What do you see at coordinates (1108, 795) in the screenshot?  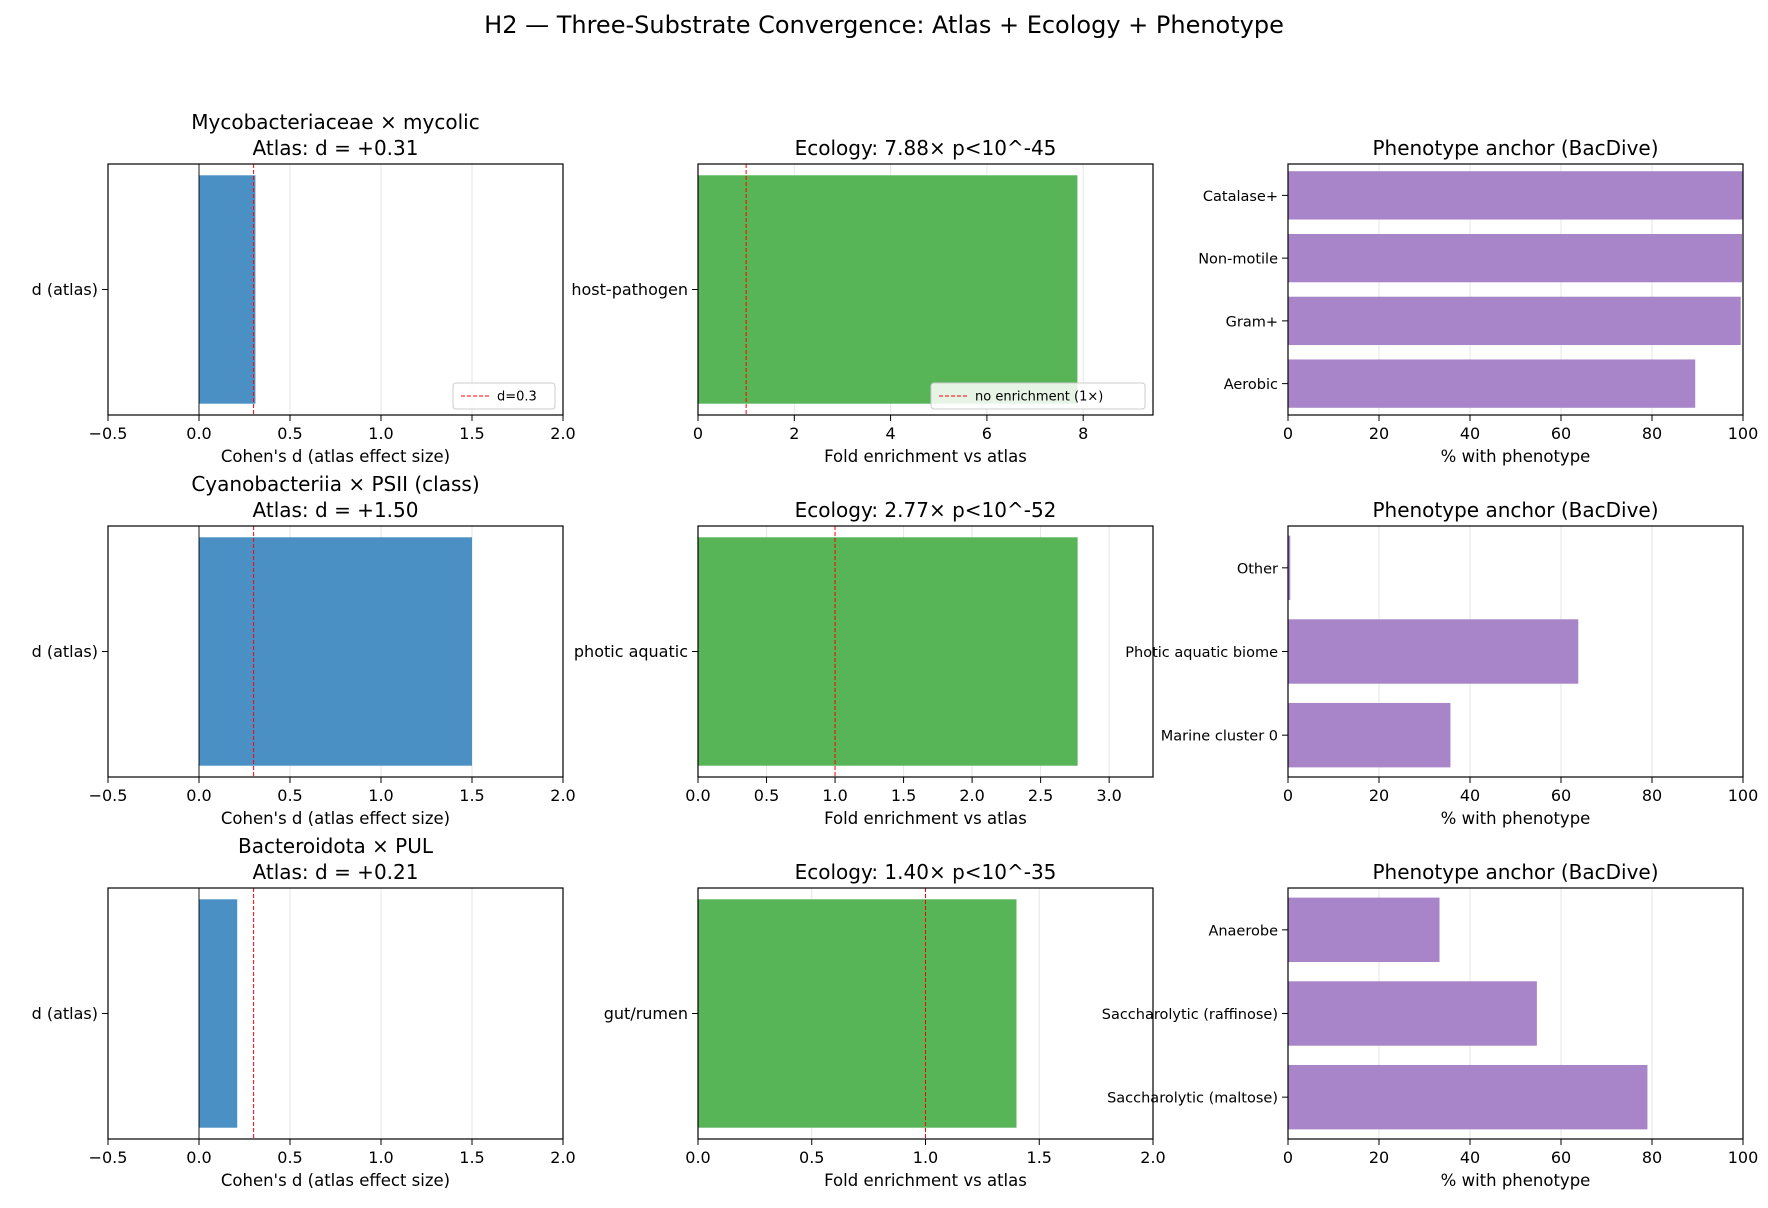 I see `x-tick-label: 3.0` at bounding box center [1108, 795].